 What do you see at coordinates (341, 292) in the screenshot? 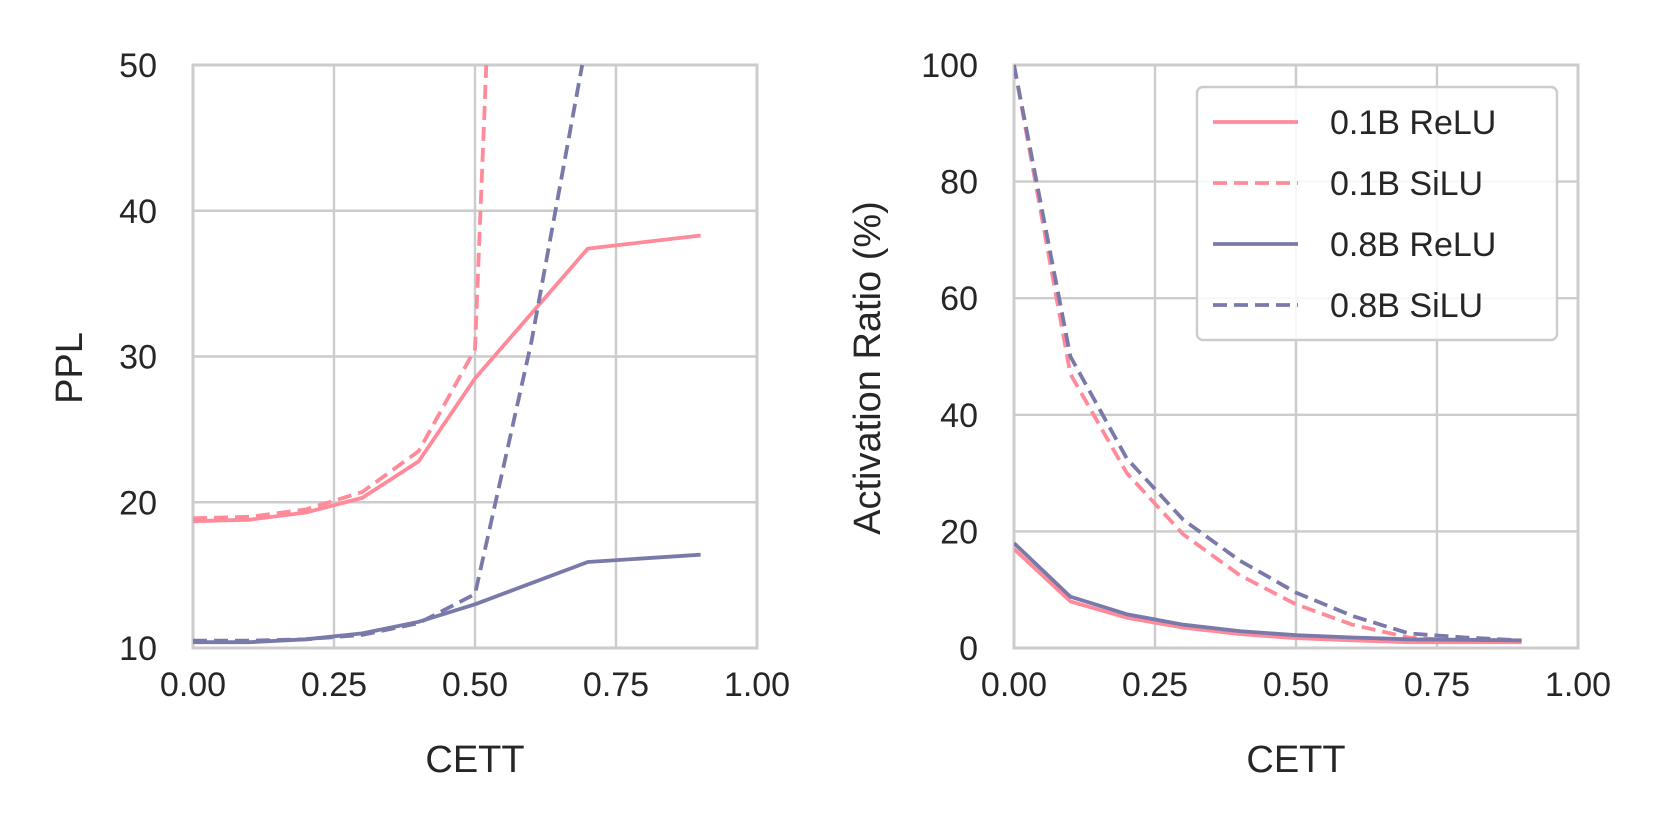
I see `series-line-0-1b-silu` at bounding box center [341, 292].